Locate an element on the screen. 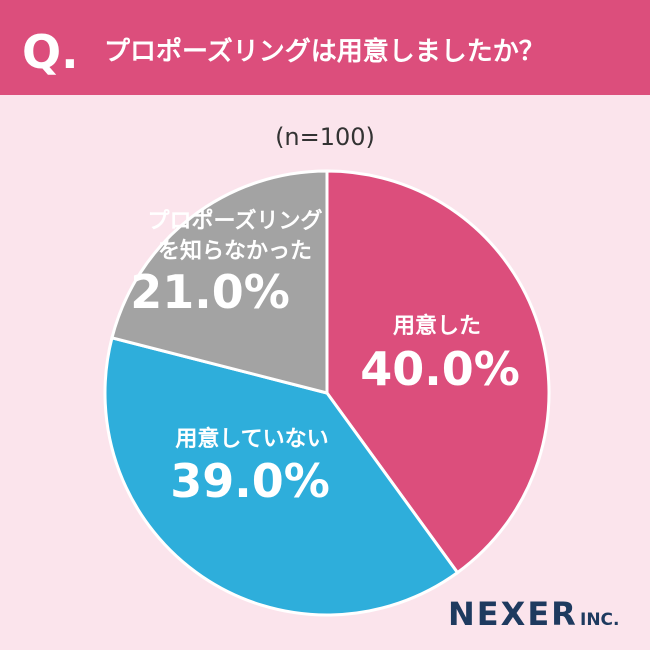 The height and width of the screenshot is (650, 650). slice-label: プロポーズリングを知らなかった is located at coordinates (235, 236).